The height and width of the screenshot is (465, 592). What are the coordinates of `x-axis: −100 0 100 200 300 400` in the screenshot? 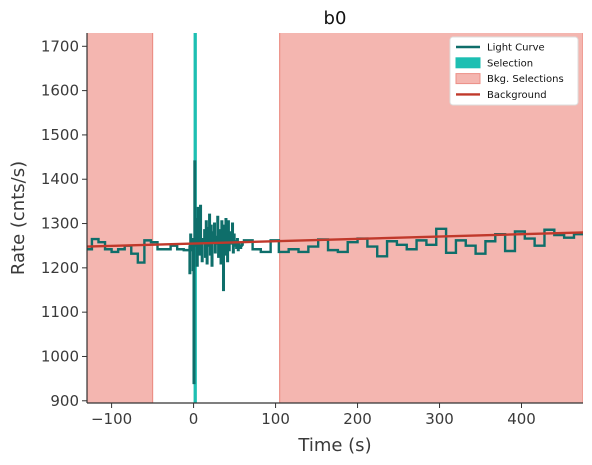 It's located at (335, 415).